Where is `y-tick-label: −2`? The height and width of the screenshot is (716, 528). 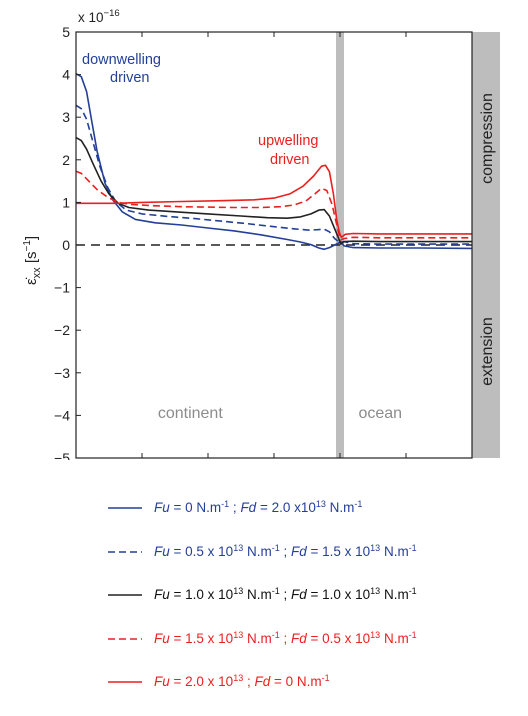
y-tick-label: −2 is located at coordinates (62, 330).